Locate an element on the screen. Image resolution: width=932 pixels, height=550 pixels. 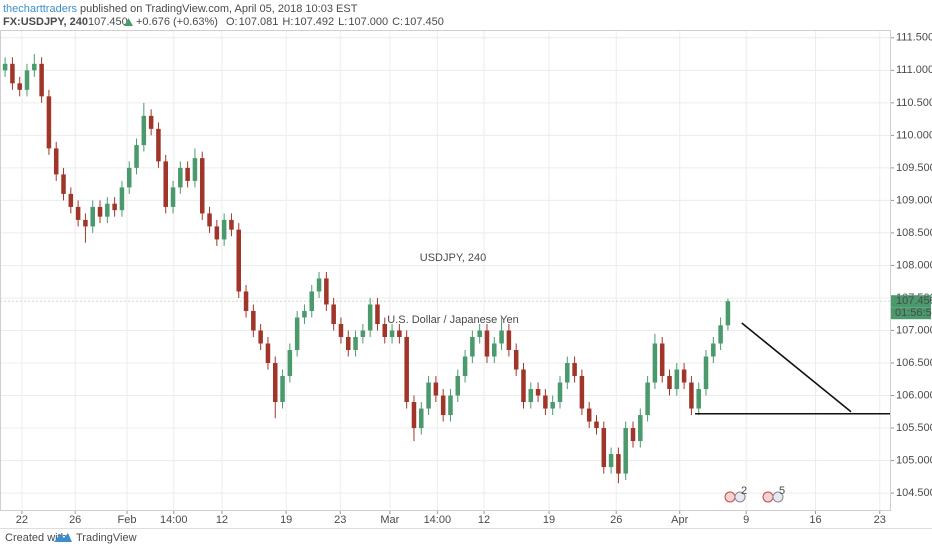
x-tick-label: Feb is located at coordinates (127, 520).